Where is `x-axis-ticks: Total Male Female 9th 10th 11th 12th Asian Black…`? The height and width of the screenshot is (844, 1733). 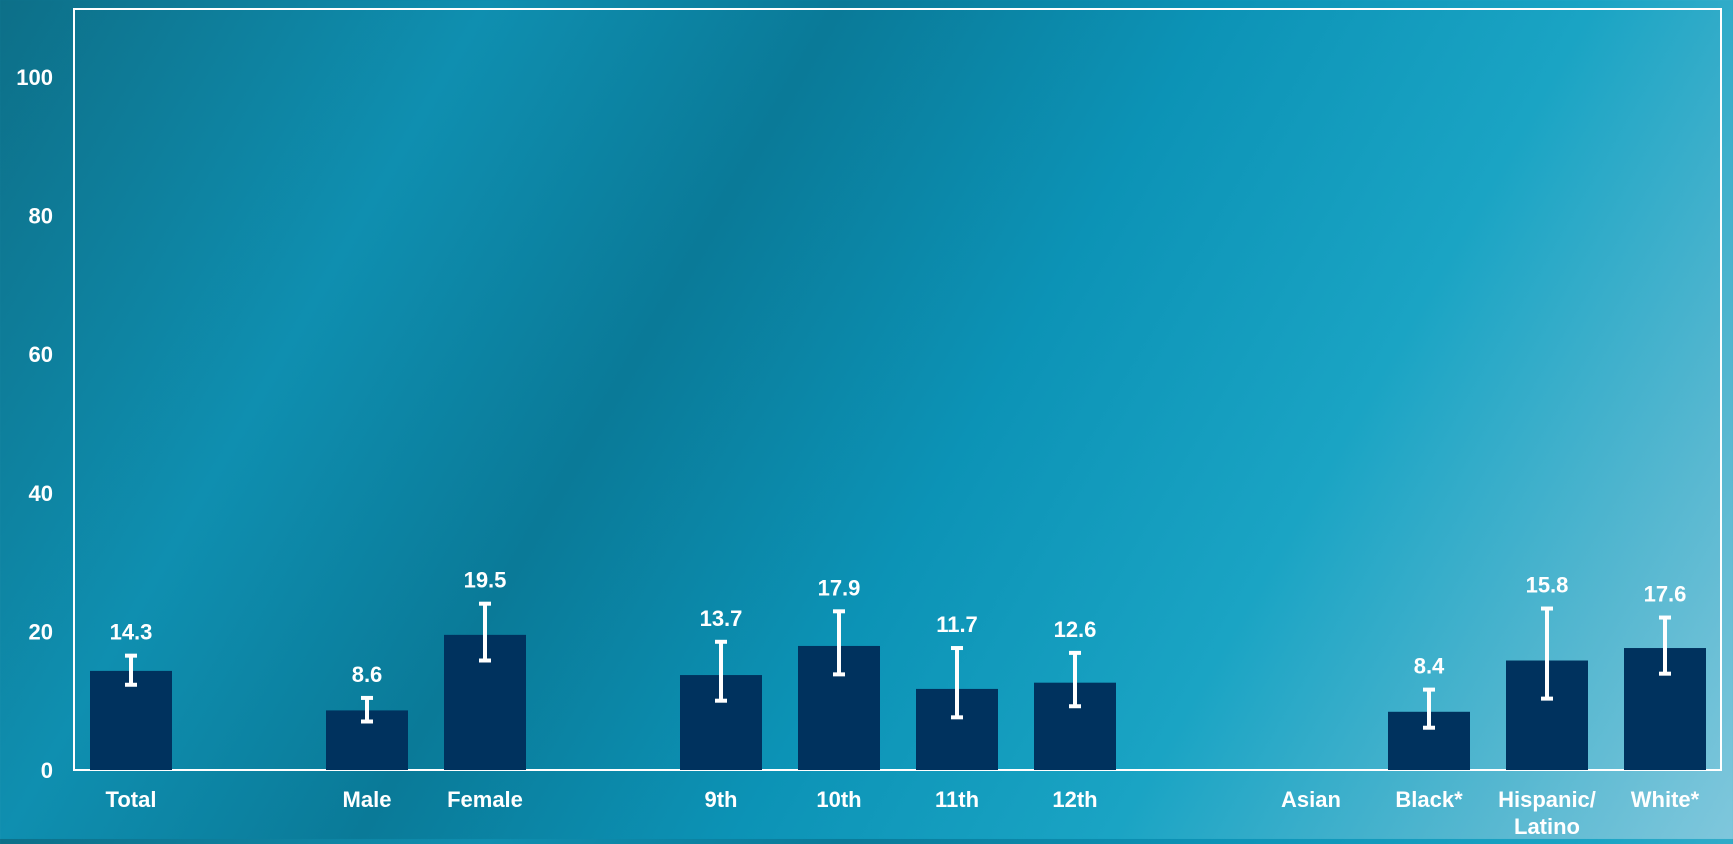 x-axis-ticks: Total Male Female 9th 10th 11th 12th Asian Black… is located at coordinates (903, 813).